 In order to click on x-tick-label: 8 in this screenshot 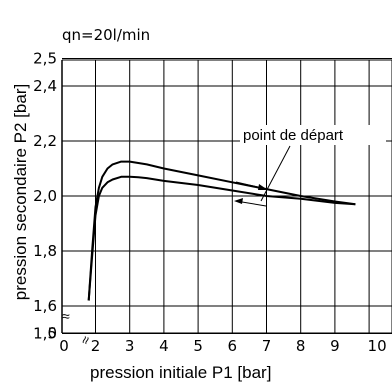, I will do `click(301, 346)`.